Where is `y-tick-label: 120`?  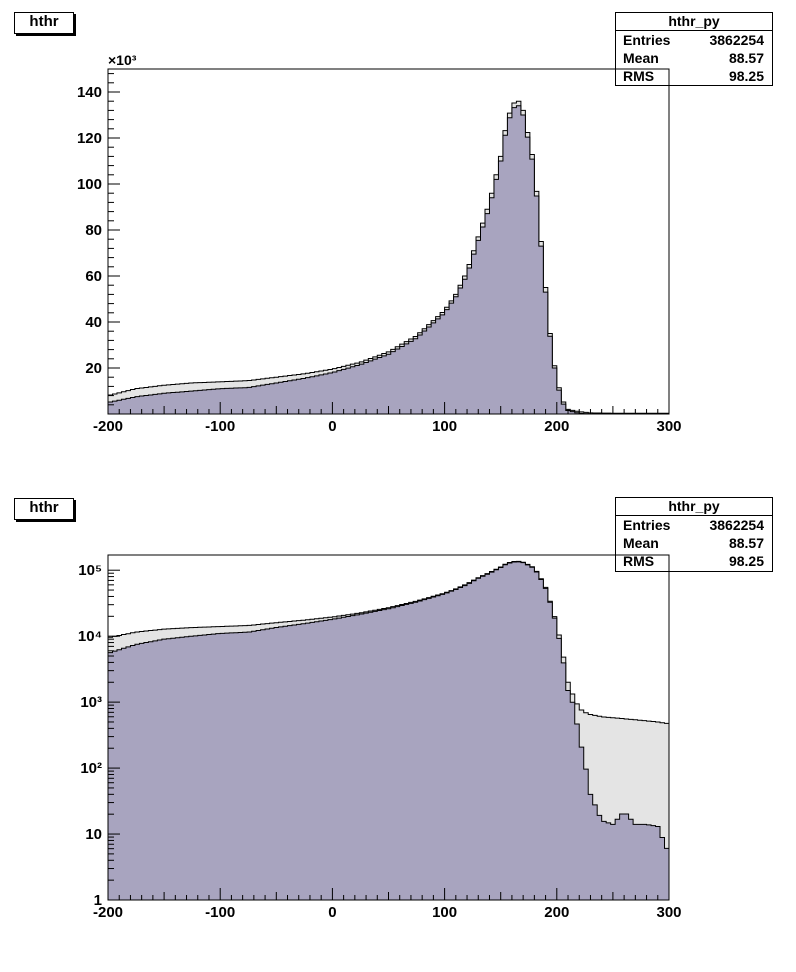 y-tick-label: 120 is located at coordinates (89, 138).